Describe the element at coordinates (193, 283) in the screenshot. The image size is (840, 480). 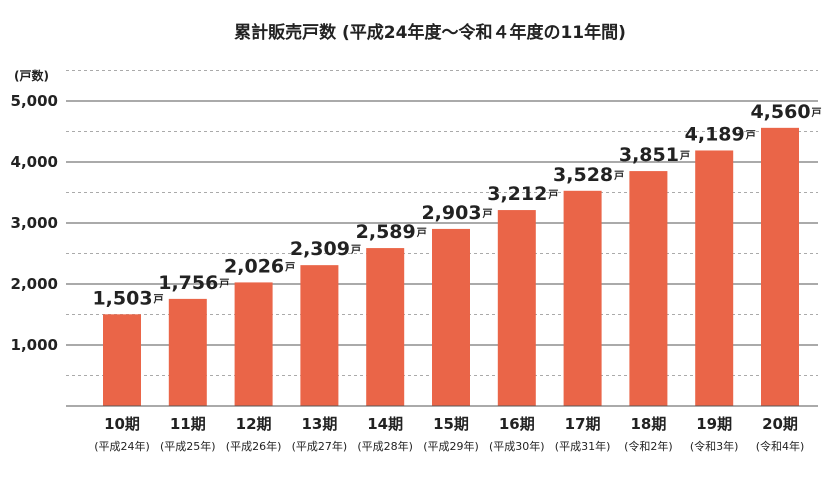
I see `data-label: 1,756戸` at that location.